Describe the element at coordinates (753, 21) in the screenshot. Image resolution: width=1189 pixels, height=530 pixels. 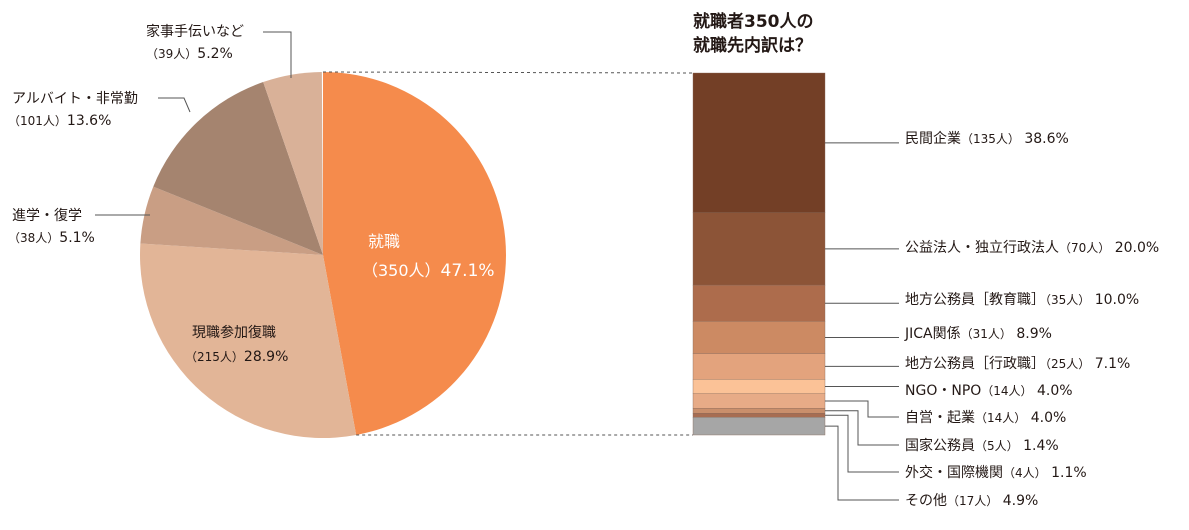
I see `bar-title-line-1: 就職者350人の` at that location.